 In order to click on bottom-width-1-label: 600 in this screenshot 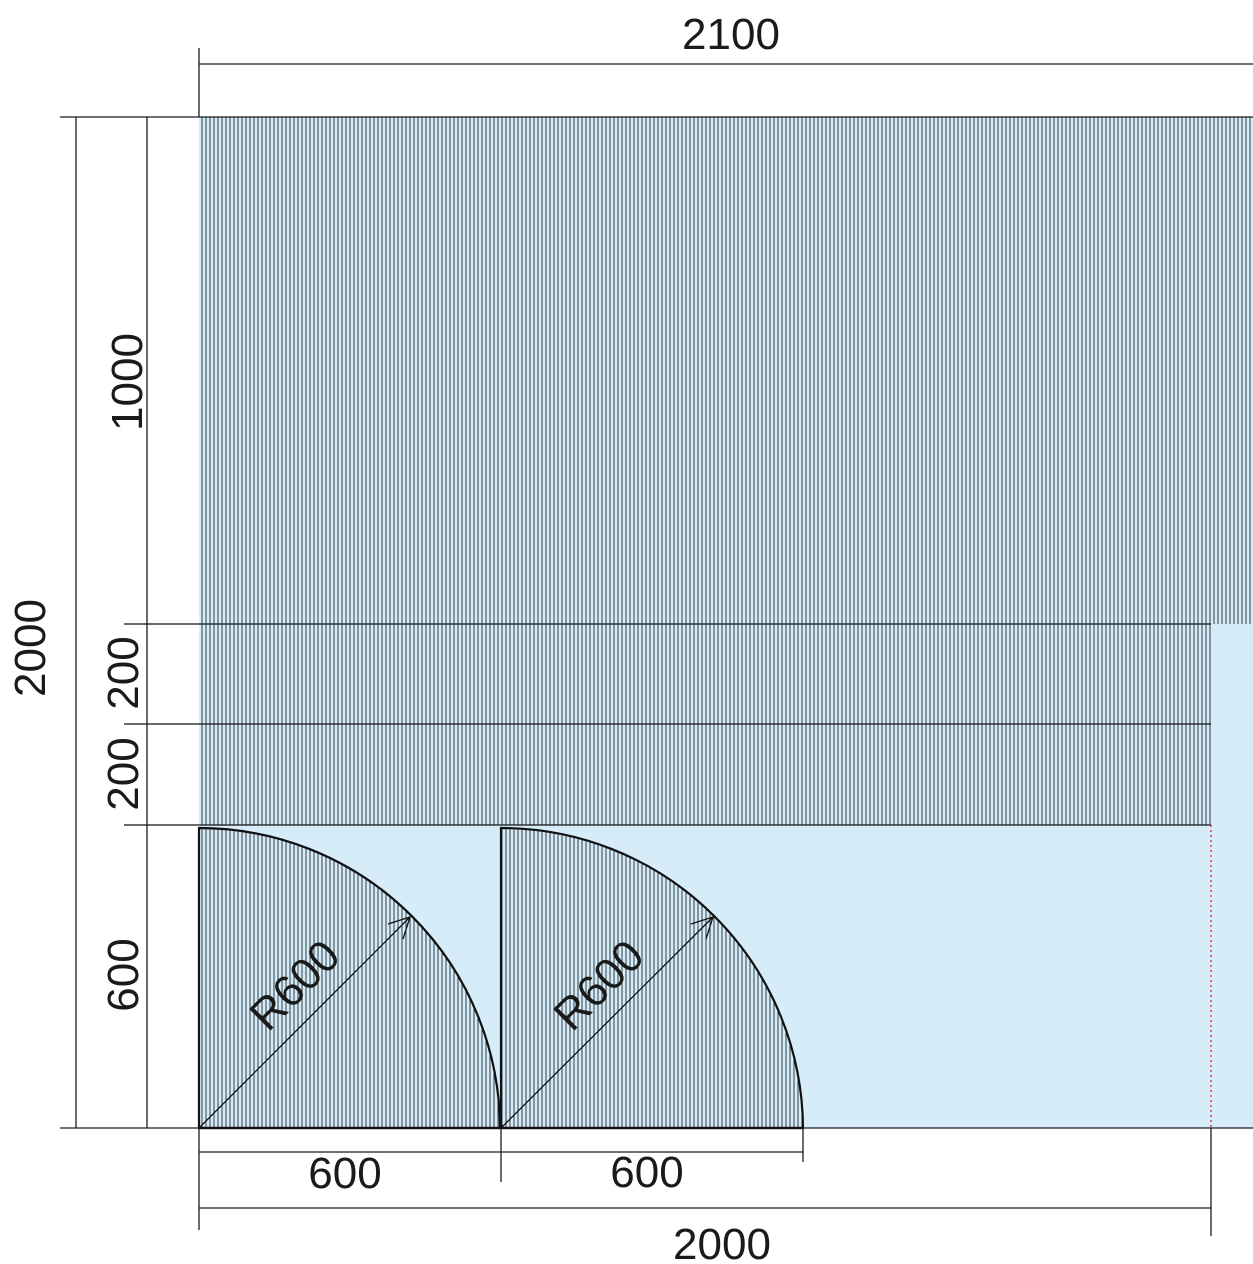, I will do `click(344, 1173)`.